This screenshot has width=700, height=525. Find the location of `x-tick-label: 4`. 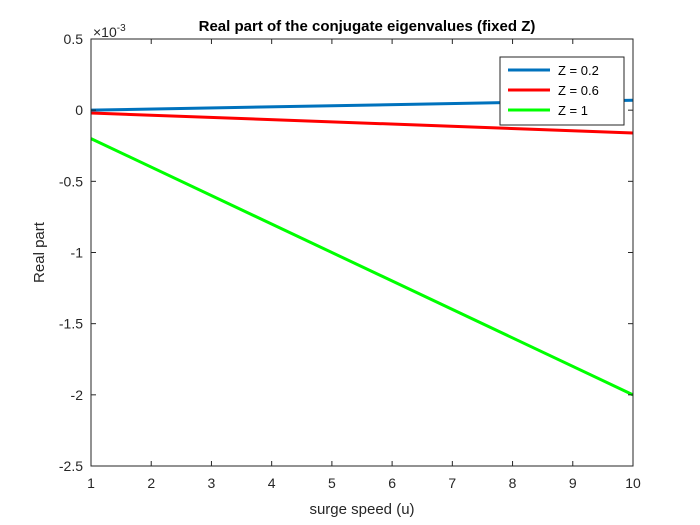

x-tick-label: 4 is located at coordinates (272, 483).